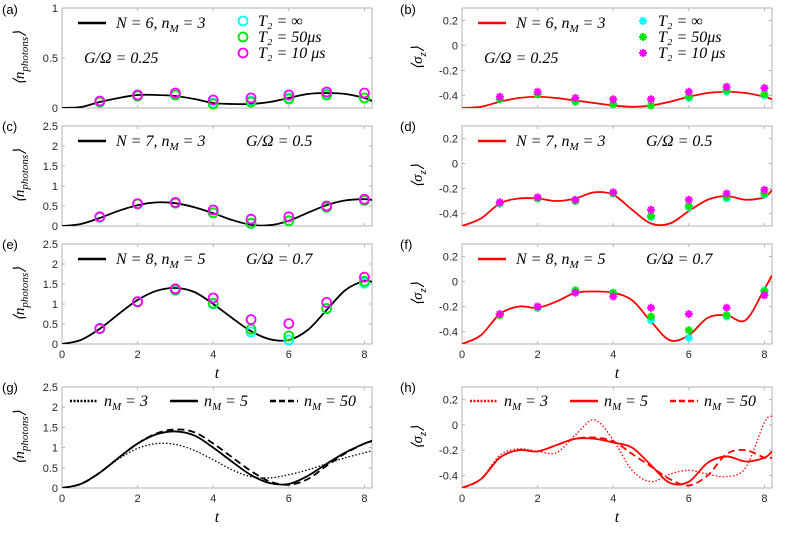 The image size is (789, 537). Describe the element at coordinates (10, 387) in the screenshot. I see `panel-label: (g)` at that location.